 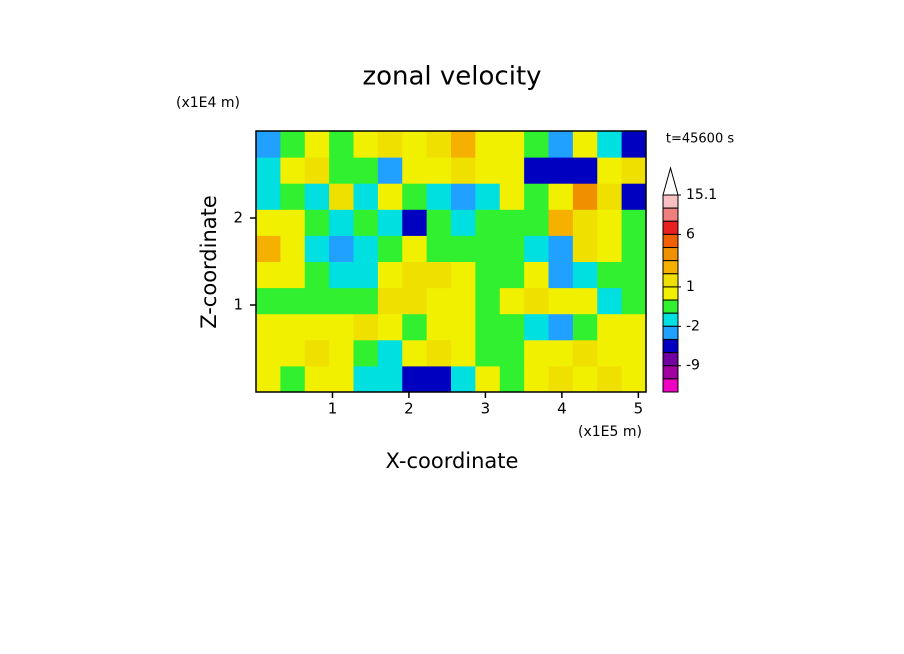 I want to click on x-axis-title: X-coordinate, so click(x=452, y=461).